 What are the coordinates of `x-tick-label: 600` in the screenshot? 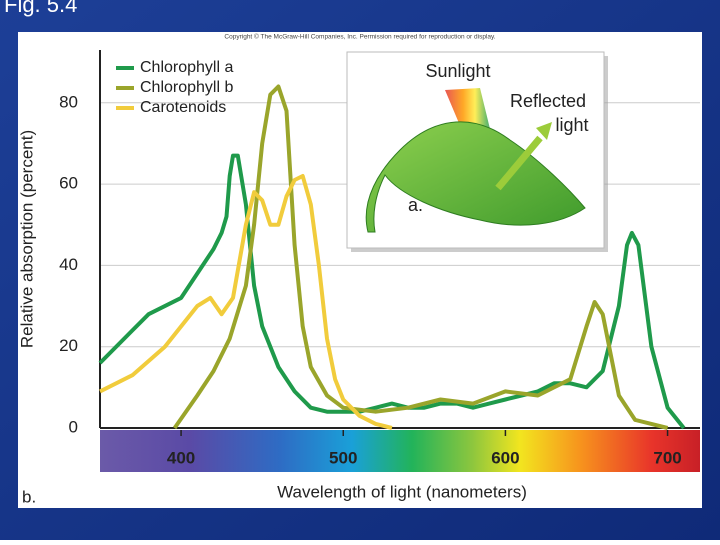 It's located at (505, 457).